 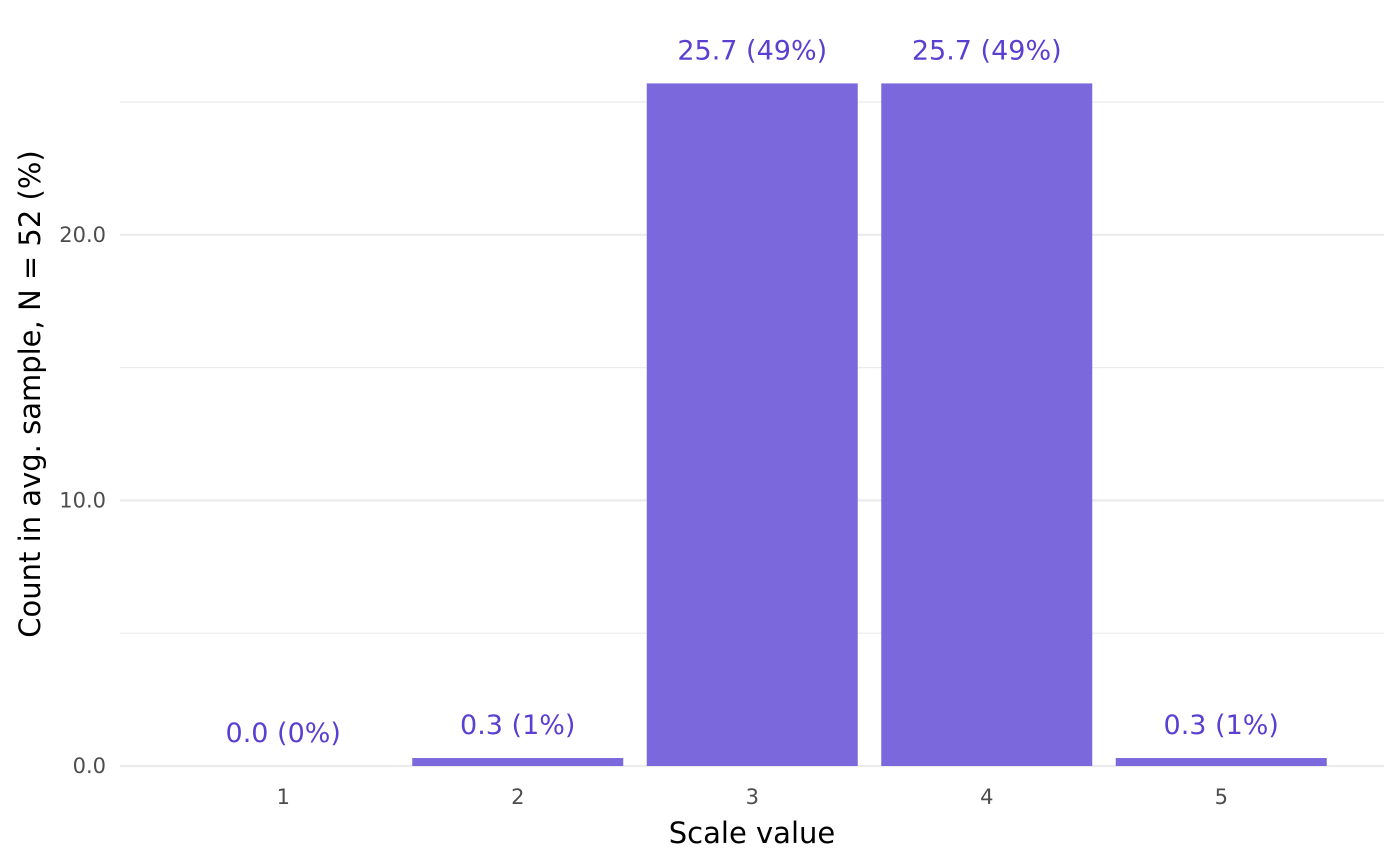 I want to click on x-axis-ticks: 1 2 3 4 5, so click(x=752, y=797).